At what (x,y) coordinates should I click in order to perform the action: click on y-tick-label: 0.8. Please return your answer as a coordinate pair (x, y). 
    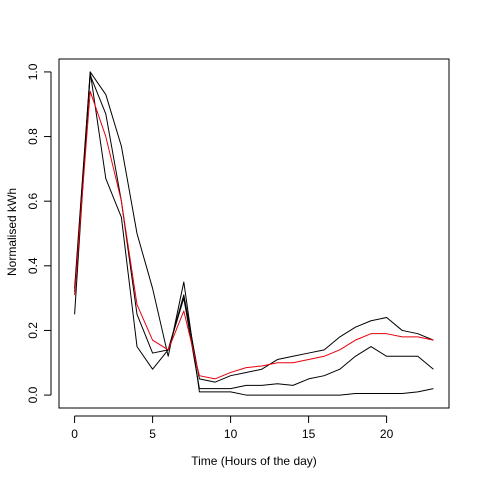
    Looking at the image, I should click on (33, 136).